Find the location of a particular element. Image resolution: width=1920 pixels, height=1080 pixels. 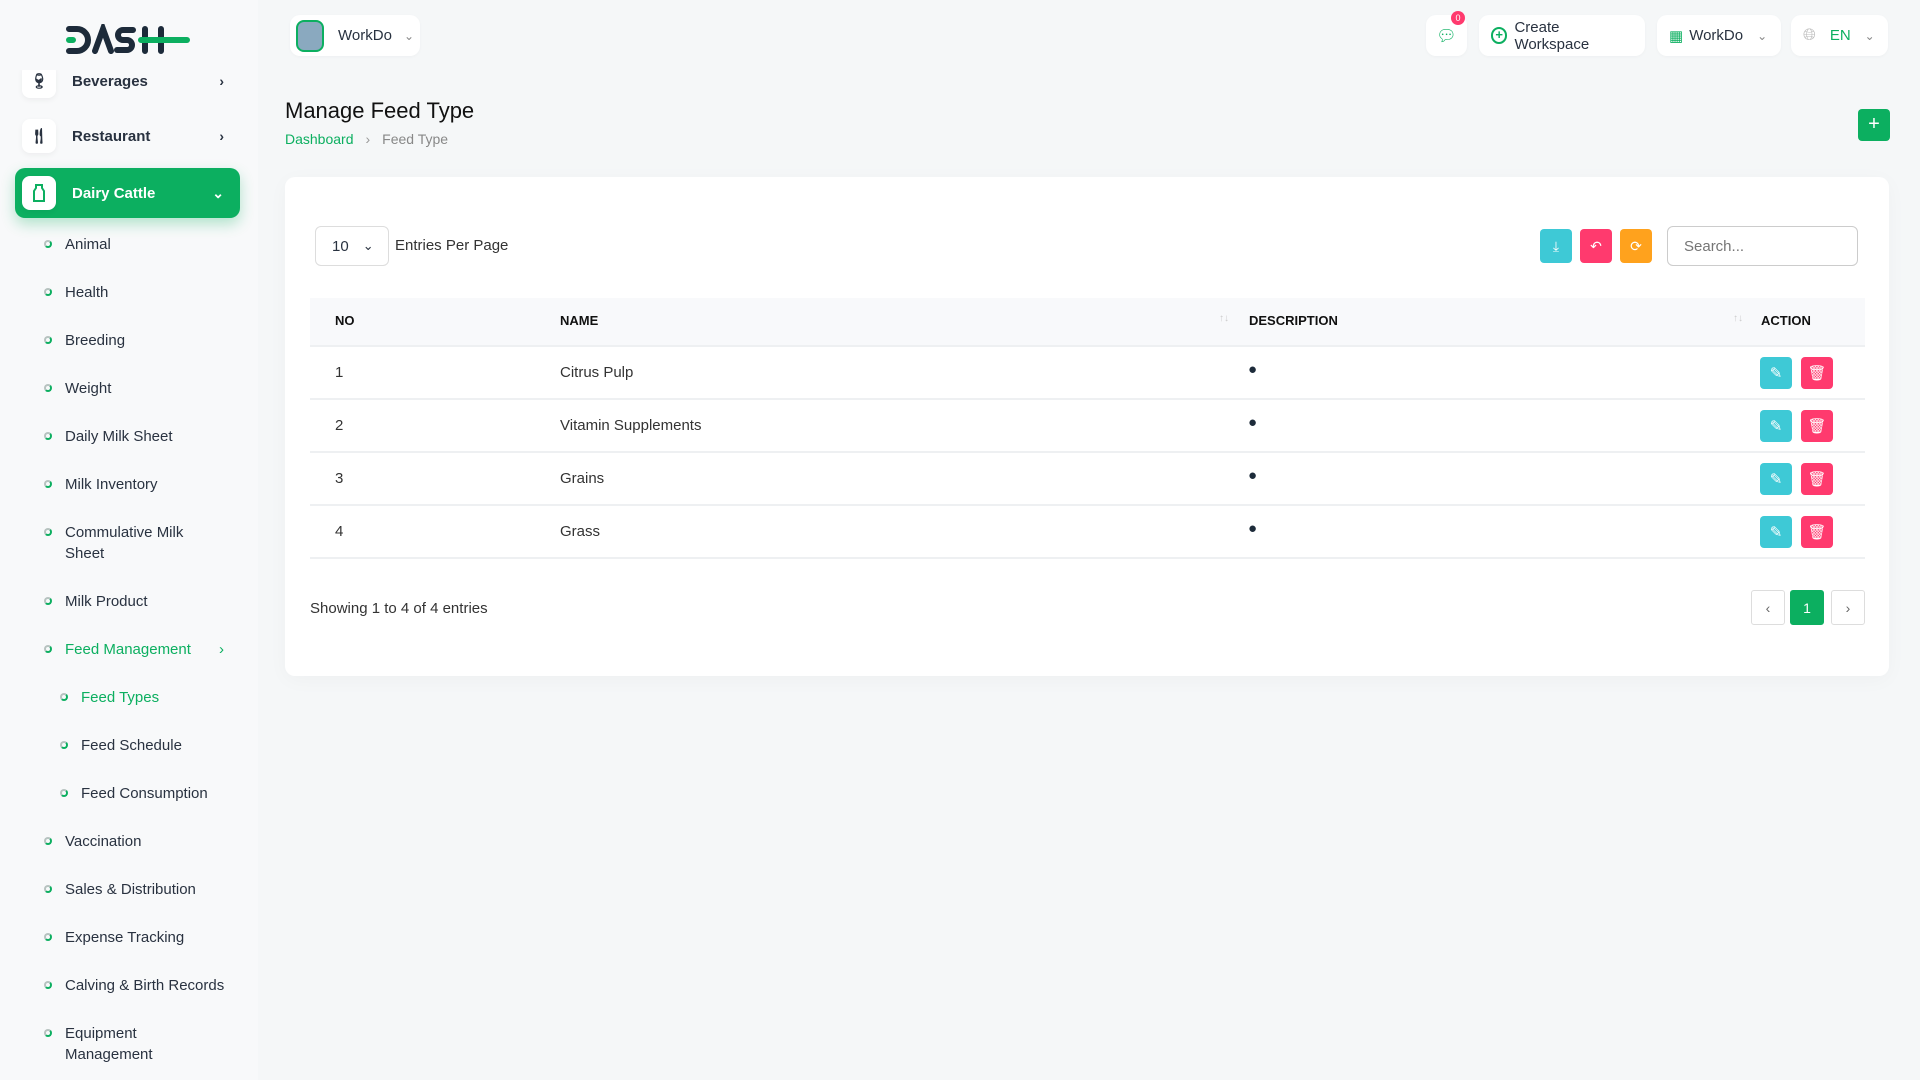

refresh-icon: ⟳ is located at coordinates (1636, 245).